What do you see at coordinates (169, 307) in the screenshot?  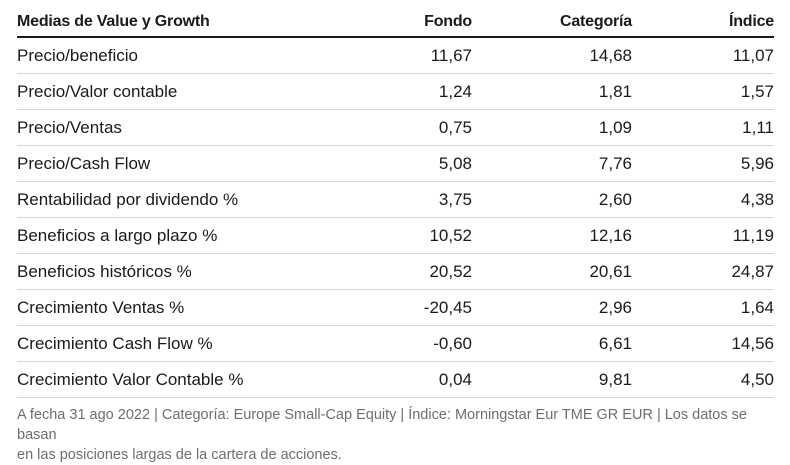 I see `row-label: Crecimiento Ventas %` at bounding box center [169, 307].